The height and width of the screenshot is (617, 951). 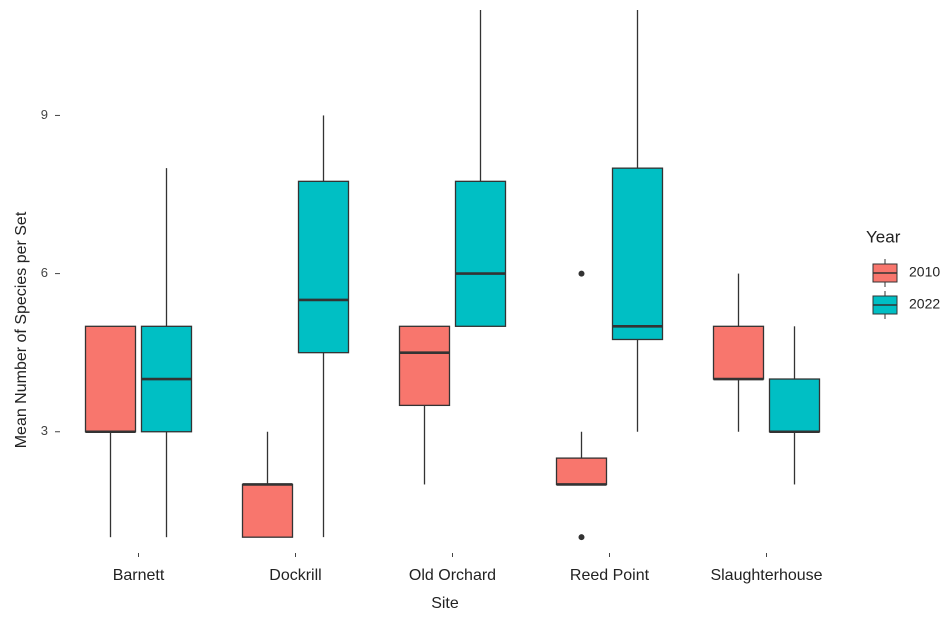 I want to click on x-tick-label: Slaughterhouse, so click(x=766, y=575).